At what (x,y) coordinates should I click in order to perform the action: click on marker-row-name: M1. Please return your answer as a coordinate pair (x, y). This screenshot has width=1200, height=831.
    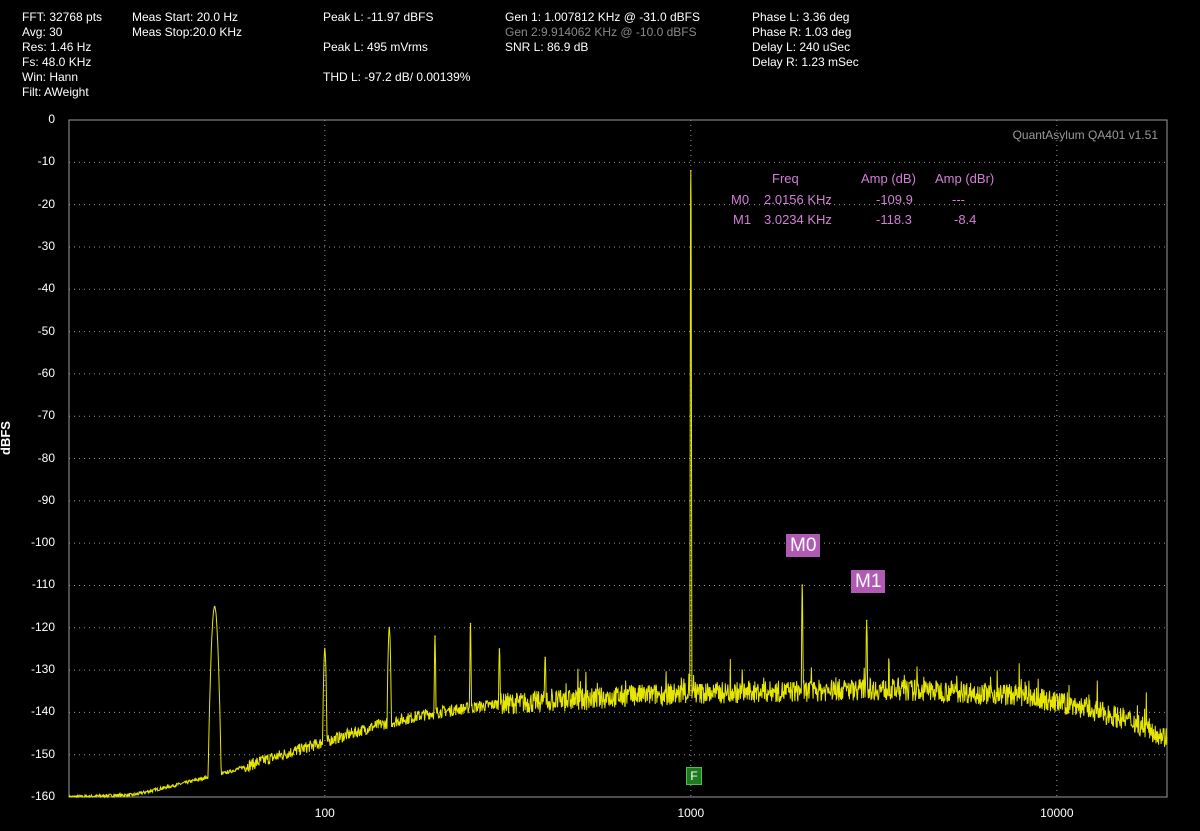
    Looking at the image, I should click on (742, 219).